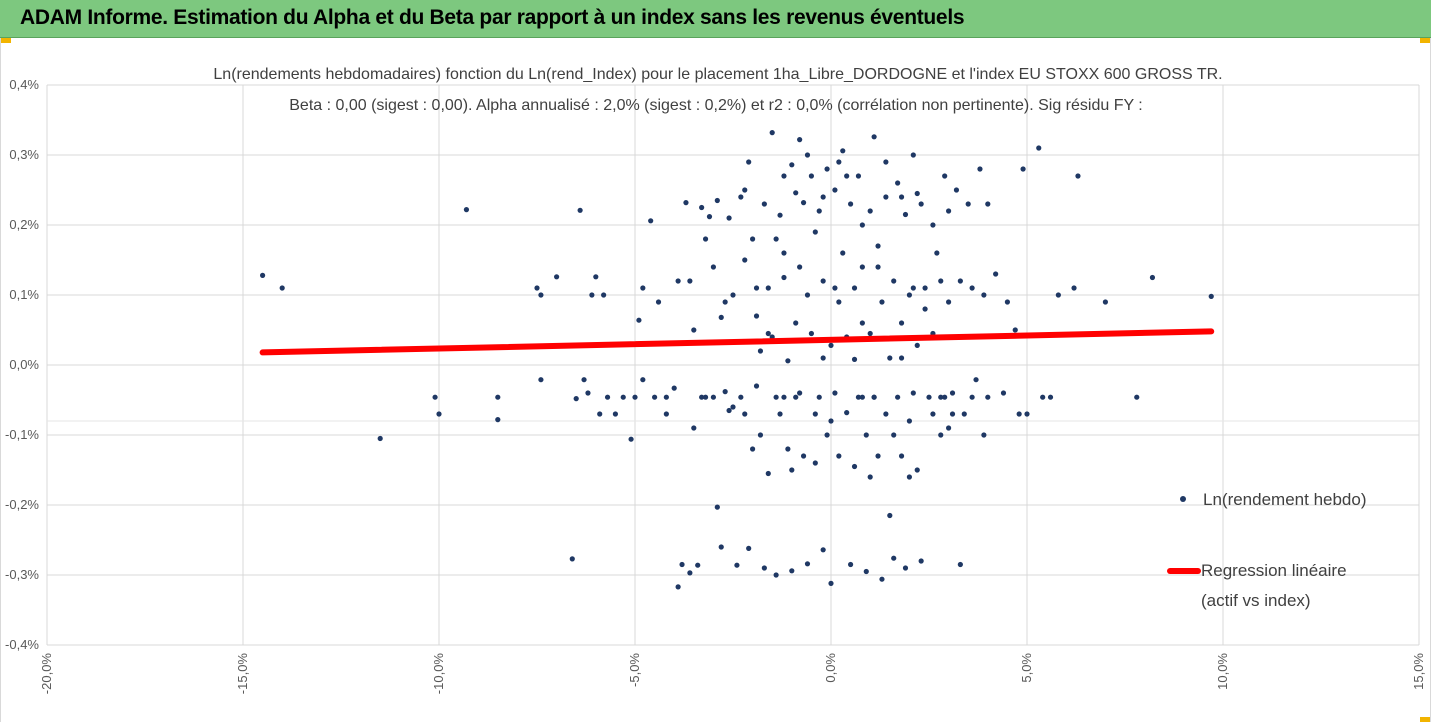 The width and height of the screenshot is (1431, 722). What do you see at coordinates (242, 674) in the screenshot?
I see `x-tick-label: -15,0%` at bounding box center [242, 674].